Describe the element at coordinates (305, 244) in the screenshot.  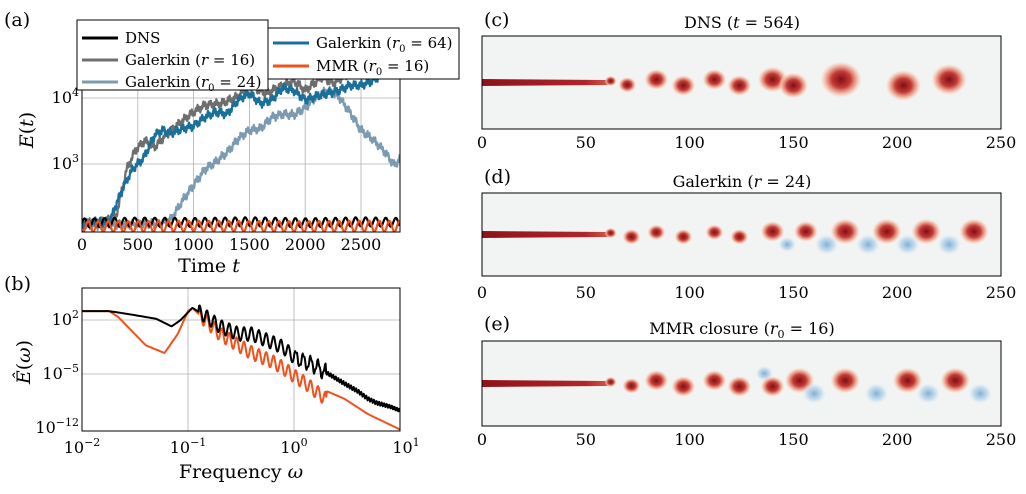
I see `x-tick-label: 2000` at that location.